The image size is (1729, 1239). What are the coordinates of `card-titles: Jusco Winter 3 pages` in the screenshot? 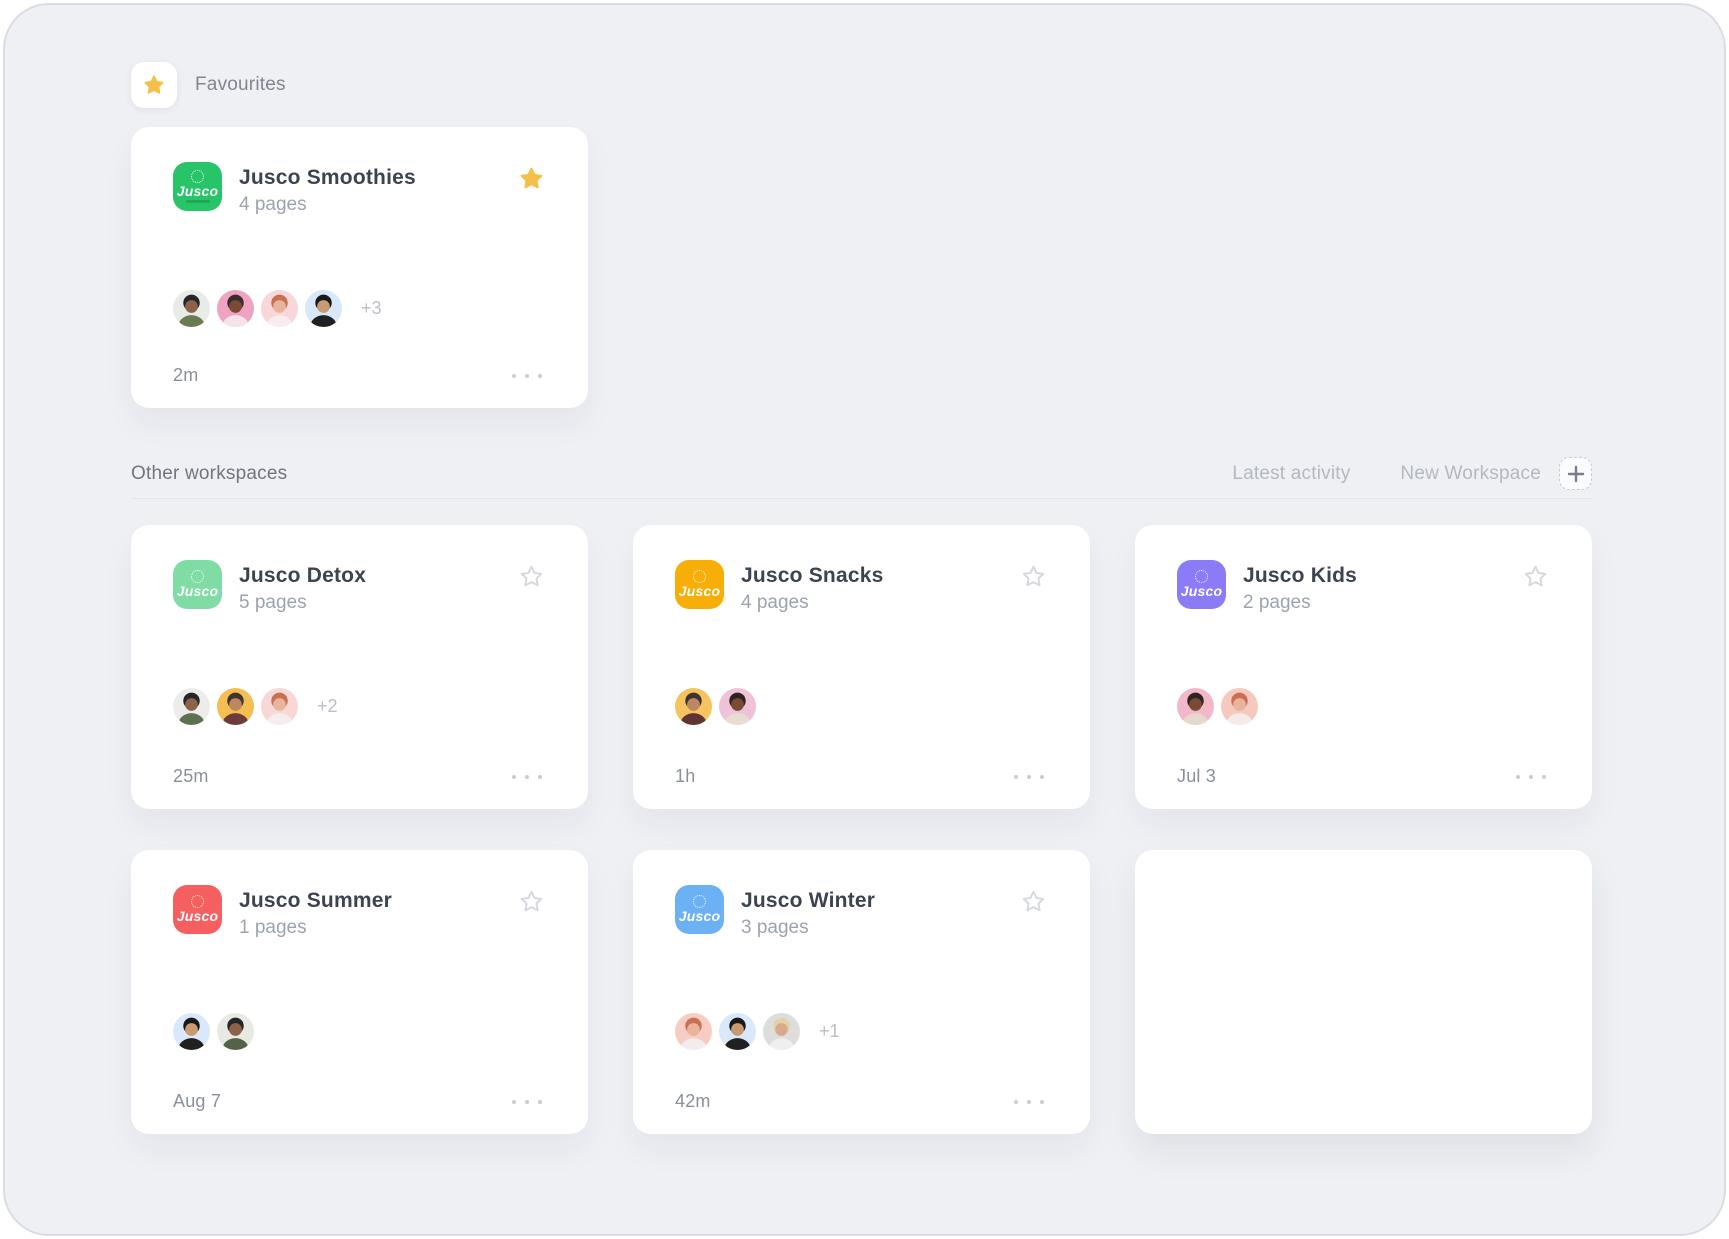 It's located at (808, 913).